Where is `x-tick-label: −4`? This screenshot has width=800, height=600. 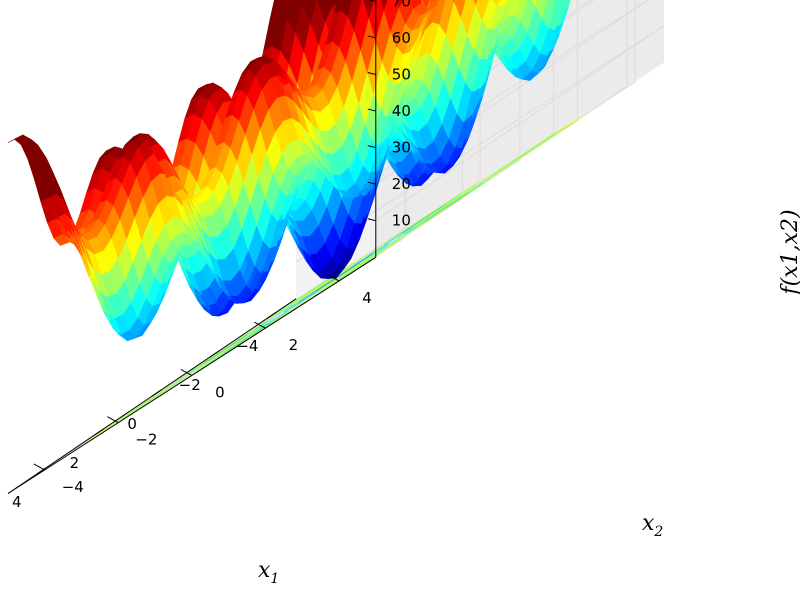 x-tick-label: −4 is located at coordinates (247, 346).